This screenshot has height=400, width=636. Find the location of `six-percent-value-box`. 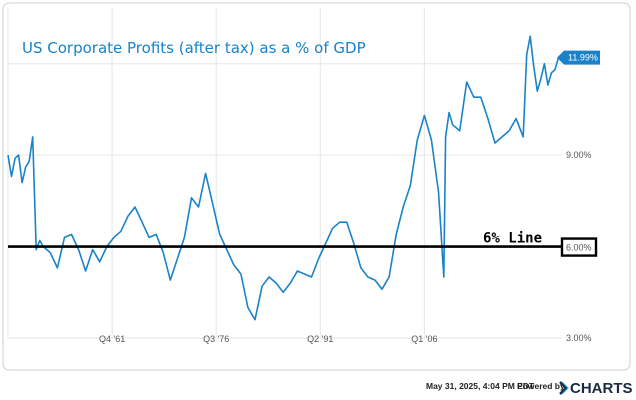

six-percent-value-box is located at coordinates (579, 247).